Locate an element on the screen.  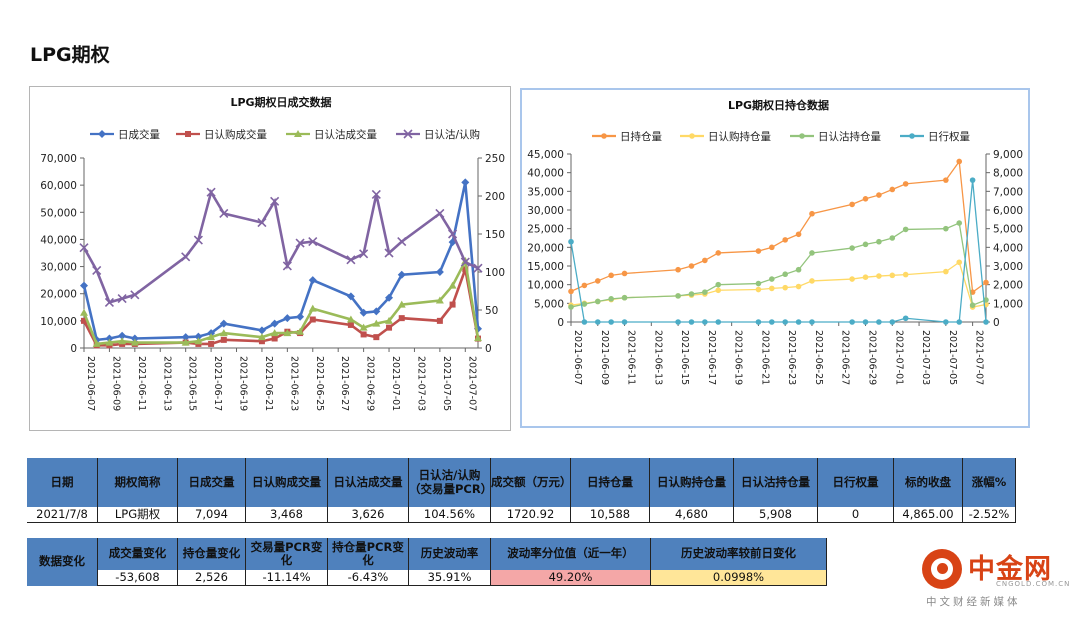
volume-x-tick-label: 2021-06-19 is located at coordinates (243, 383).